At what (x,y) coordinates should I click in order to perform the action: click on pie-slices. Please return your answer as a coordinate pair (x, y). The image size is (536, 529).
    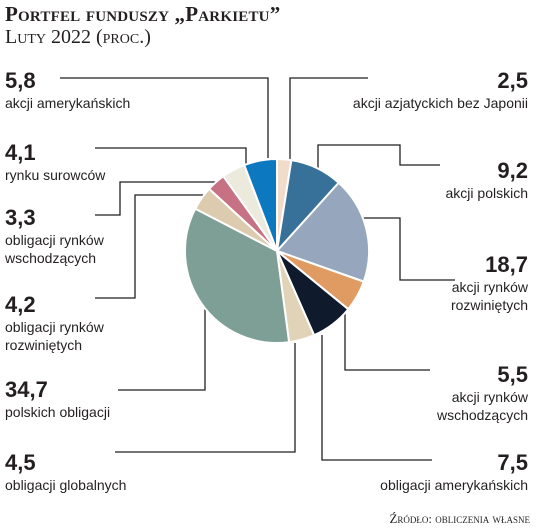
    Looking at the image, I should click on (277, 250).